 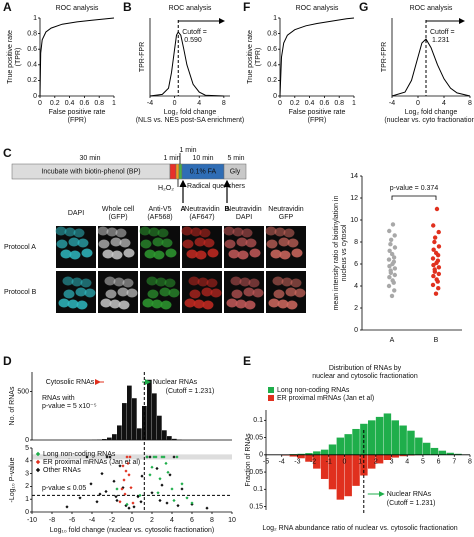 I want to click on x-tick-label: 3, so click(x=392, y=462).